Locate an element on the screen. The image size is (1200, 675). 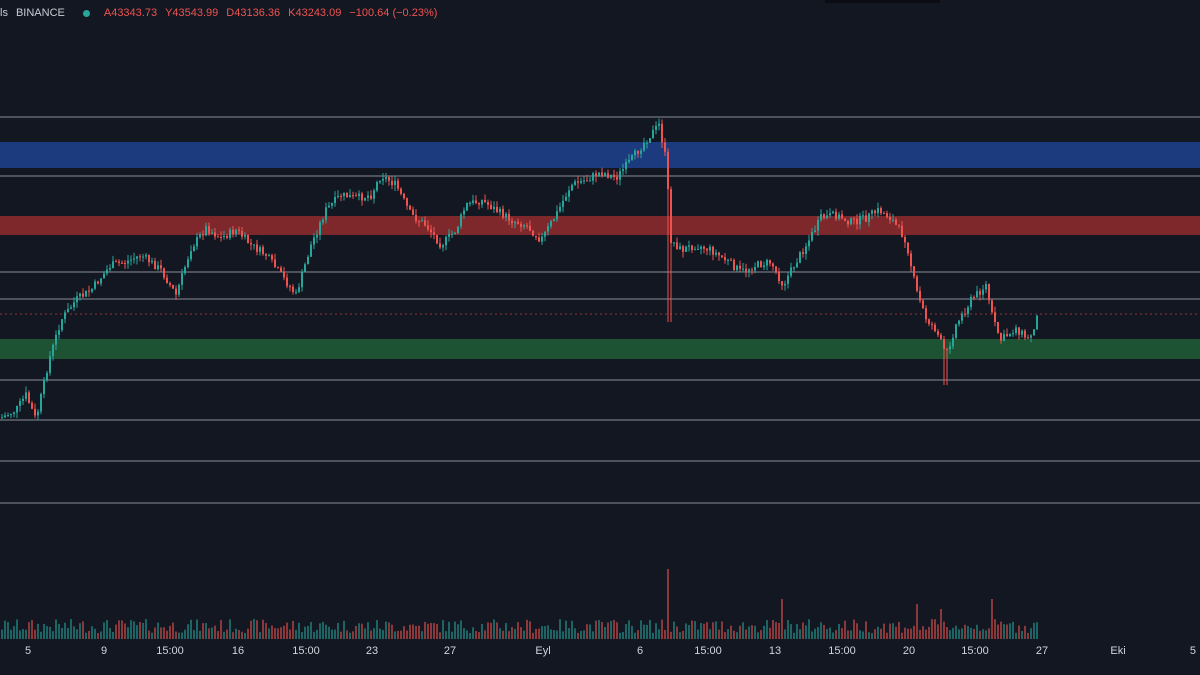
toolbar-fragment is located at coordinates (882, 1).